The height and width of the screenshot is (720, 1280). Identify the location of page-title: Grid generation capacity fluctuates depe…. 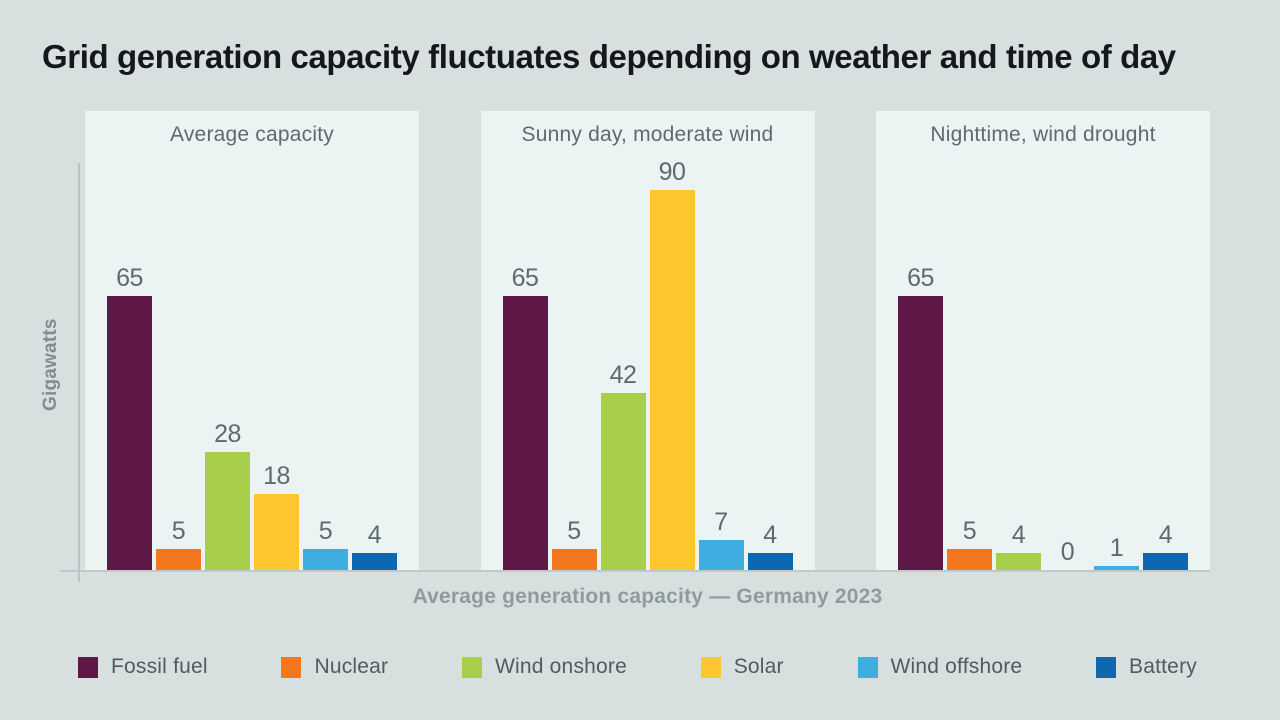
(609, 56).